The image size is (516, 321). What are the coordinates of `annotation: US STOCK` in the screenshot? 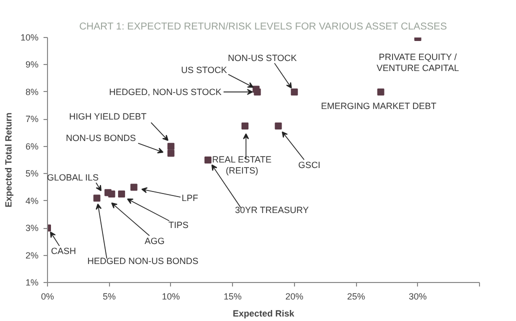 It's located at (204, 70).